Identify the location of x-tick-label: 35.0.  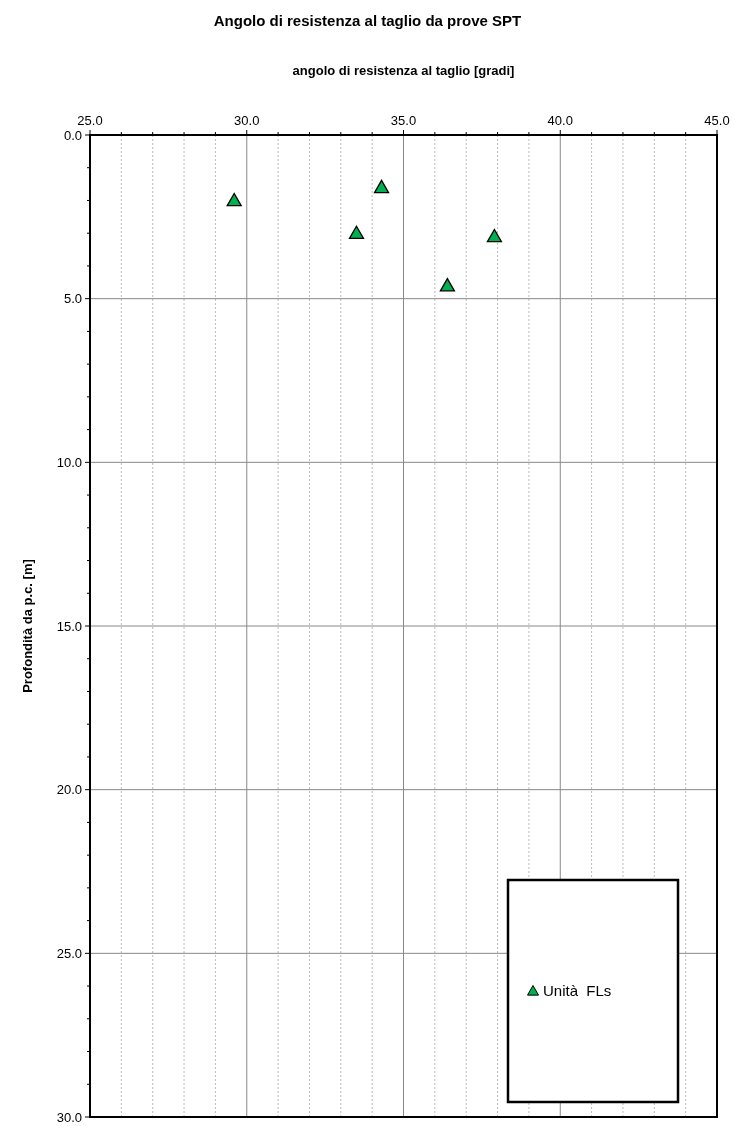
(403, 120).